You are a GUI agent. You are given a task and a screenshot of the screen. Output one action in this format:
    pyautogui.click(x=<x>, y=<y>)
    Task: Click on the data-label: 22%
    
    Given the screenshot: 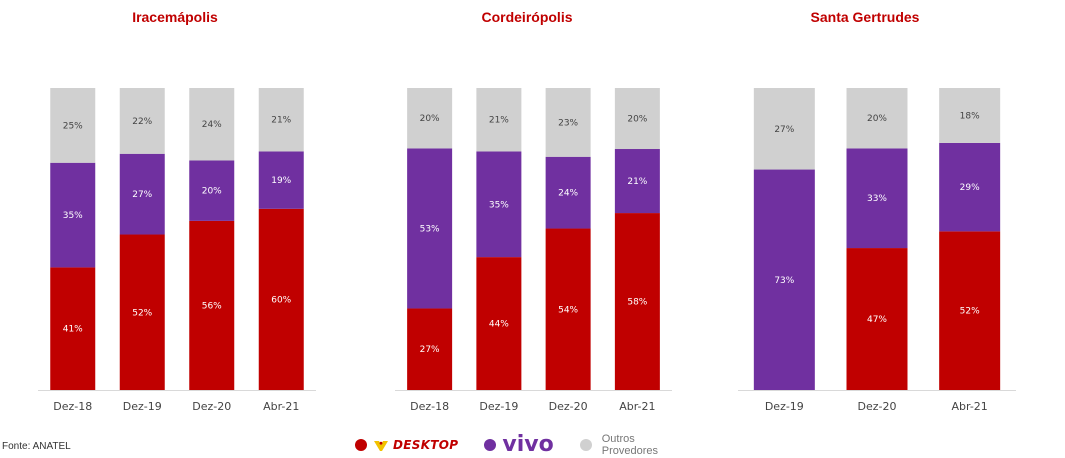 What is the action you would take?
    pyautogui.click(x=142, y=122)
    